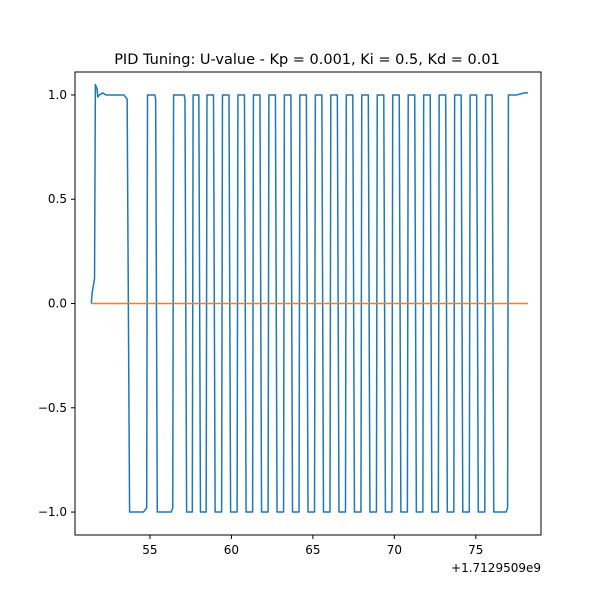  I want to click on x-axis-ticks: 55 60 65 70 75, so click(312, 546).